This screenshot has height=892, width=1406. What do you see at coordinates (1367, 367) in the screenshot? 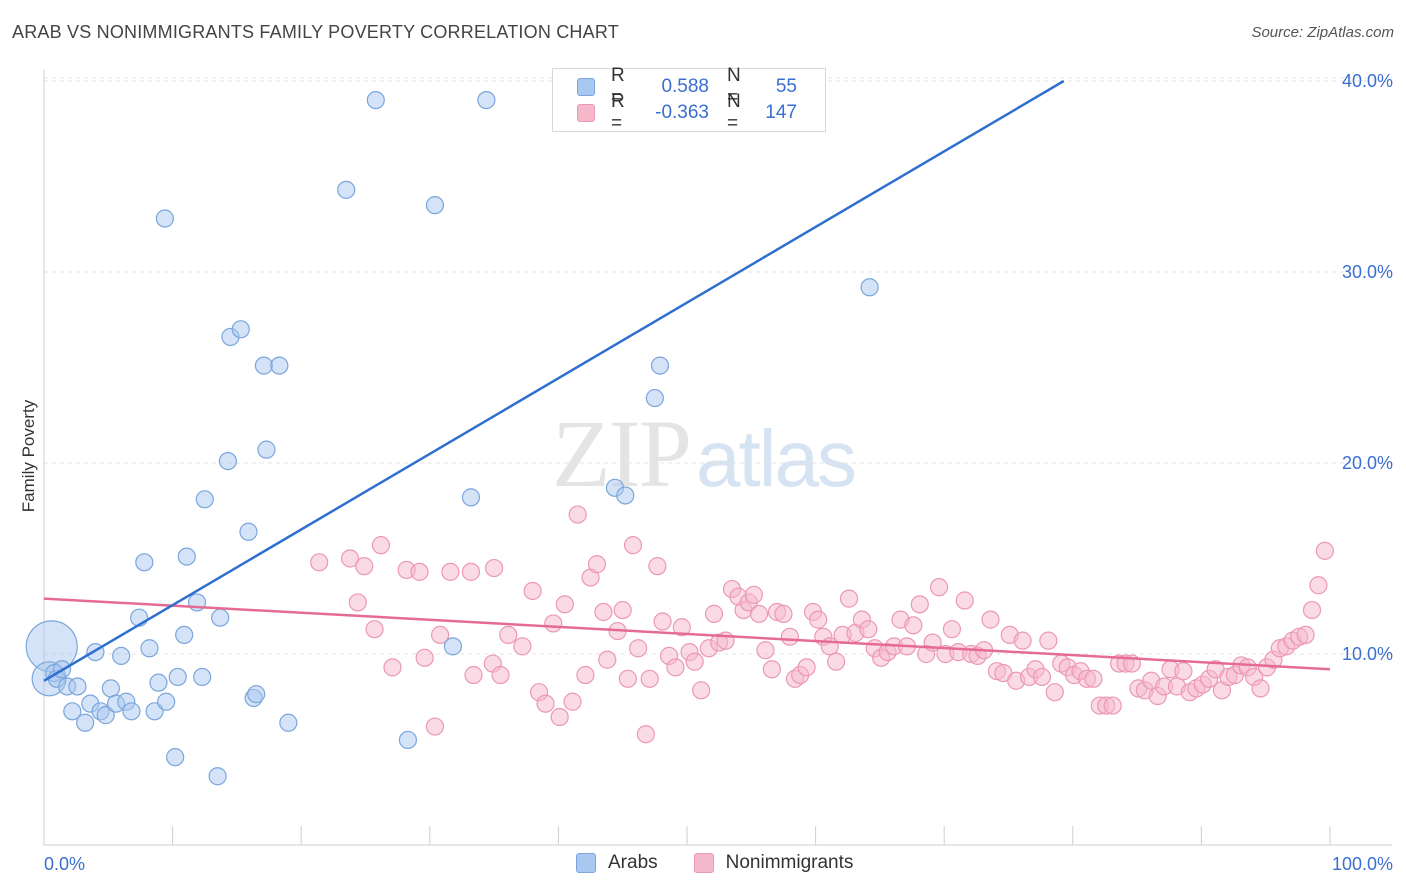
I see `y-tick-labels: 10.0% 20.0% 30.0% 40.0%` at bounding box center [1367, 367].